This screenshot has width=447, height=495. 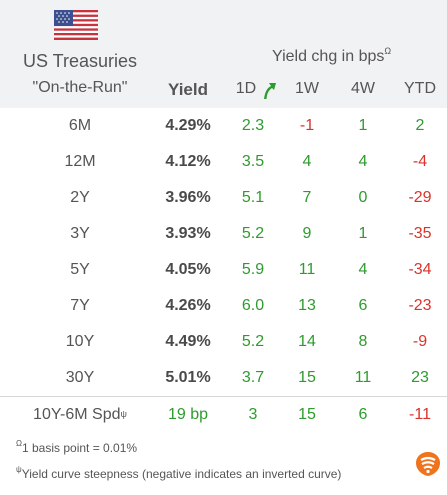 What do you see at coordinates (363, 341) in the screenshot?
I see `row-4w: 8` at bounding box center [363, 341].